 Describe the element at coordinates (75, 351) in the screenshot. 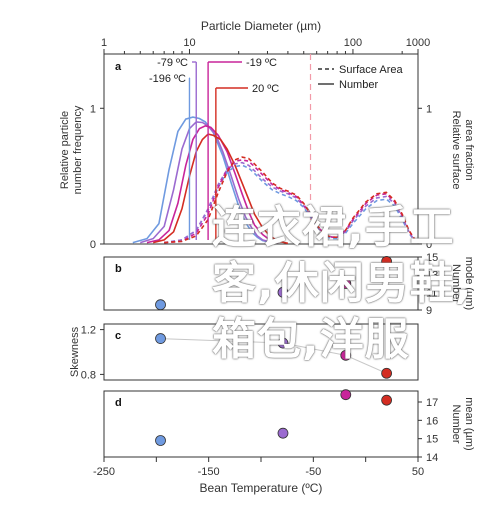

I see `panel-c-left-title: Skewness` at that location.